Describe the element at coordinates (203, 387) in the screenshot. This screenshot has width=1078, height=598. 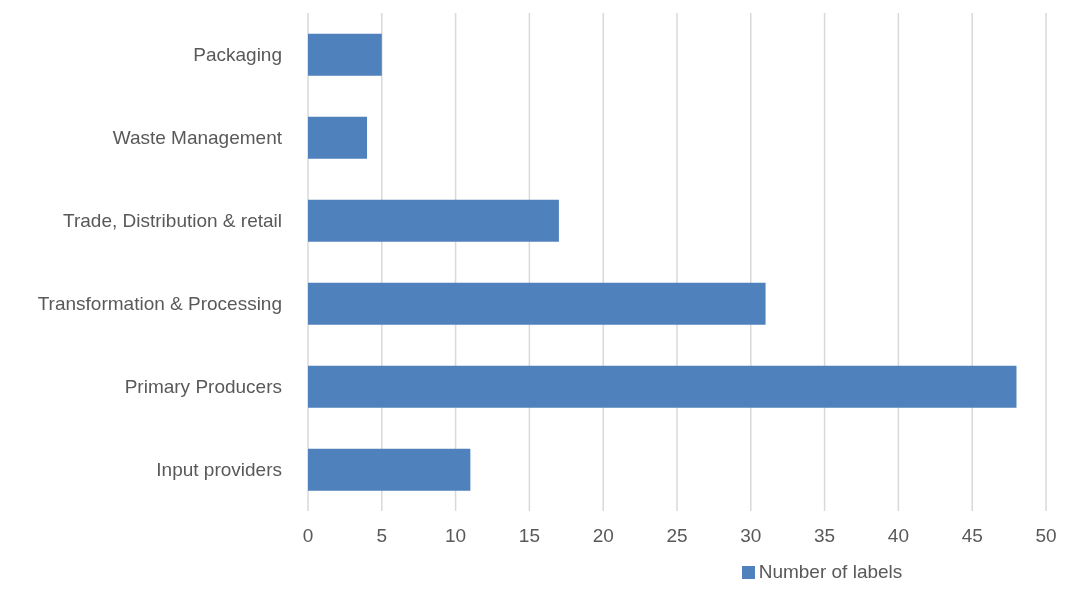
I see `y-tick-label: Primary Producers` at that location.